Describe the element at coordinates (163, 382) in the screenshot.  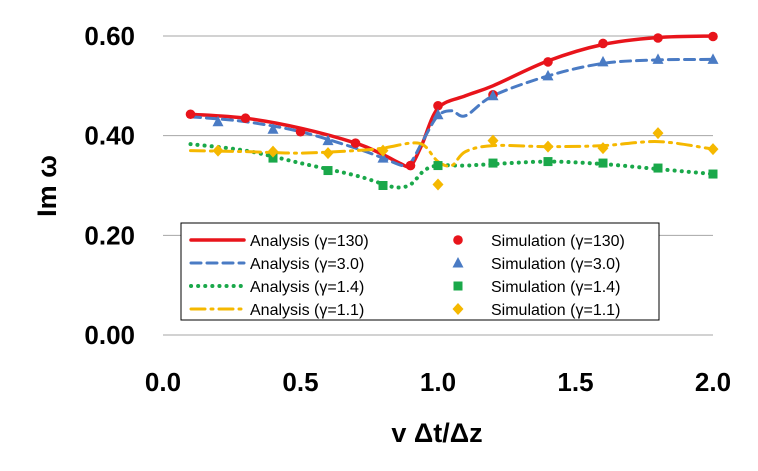
I see `x-tick-label: 0.0` at that location.